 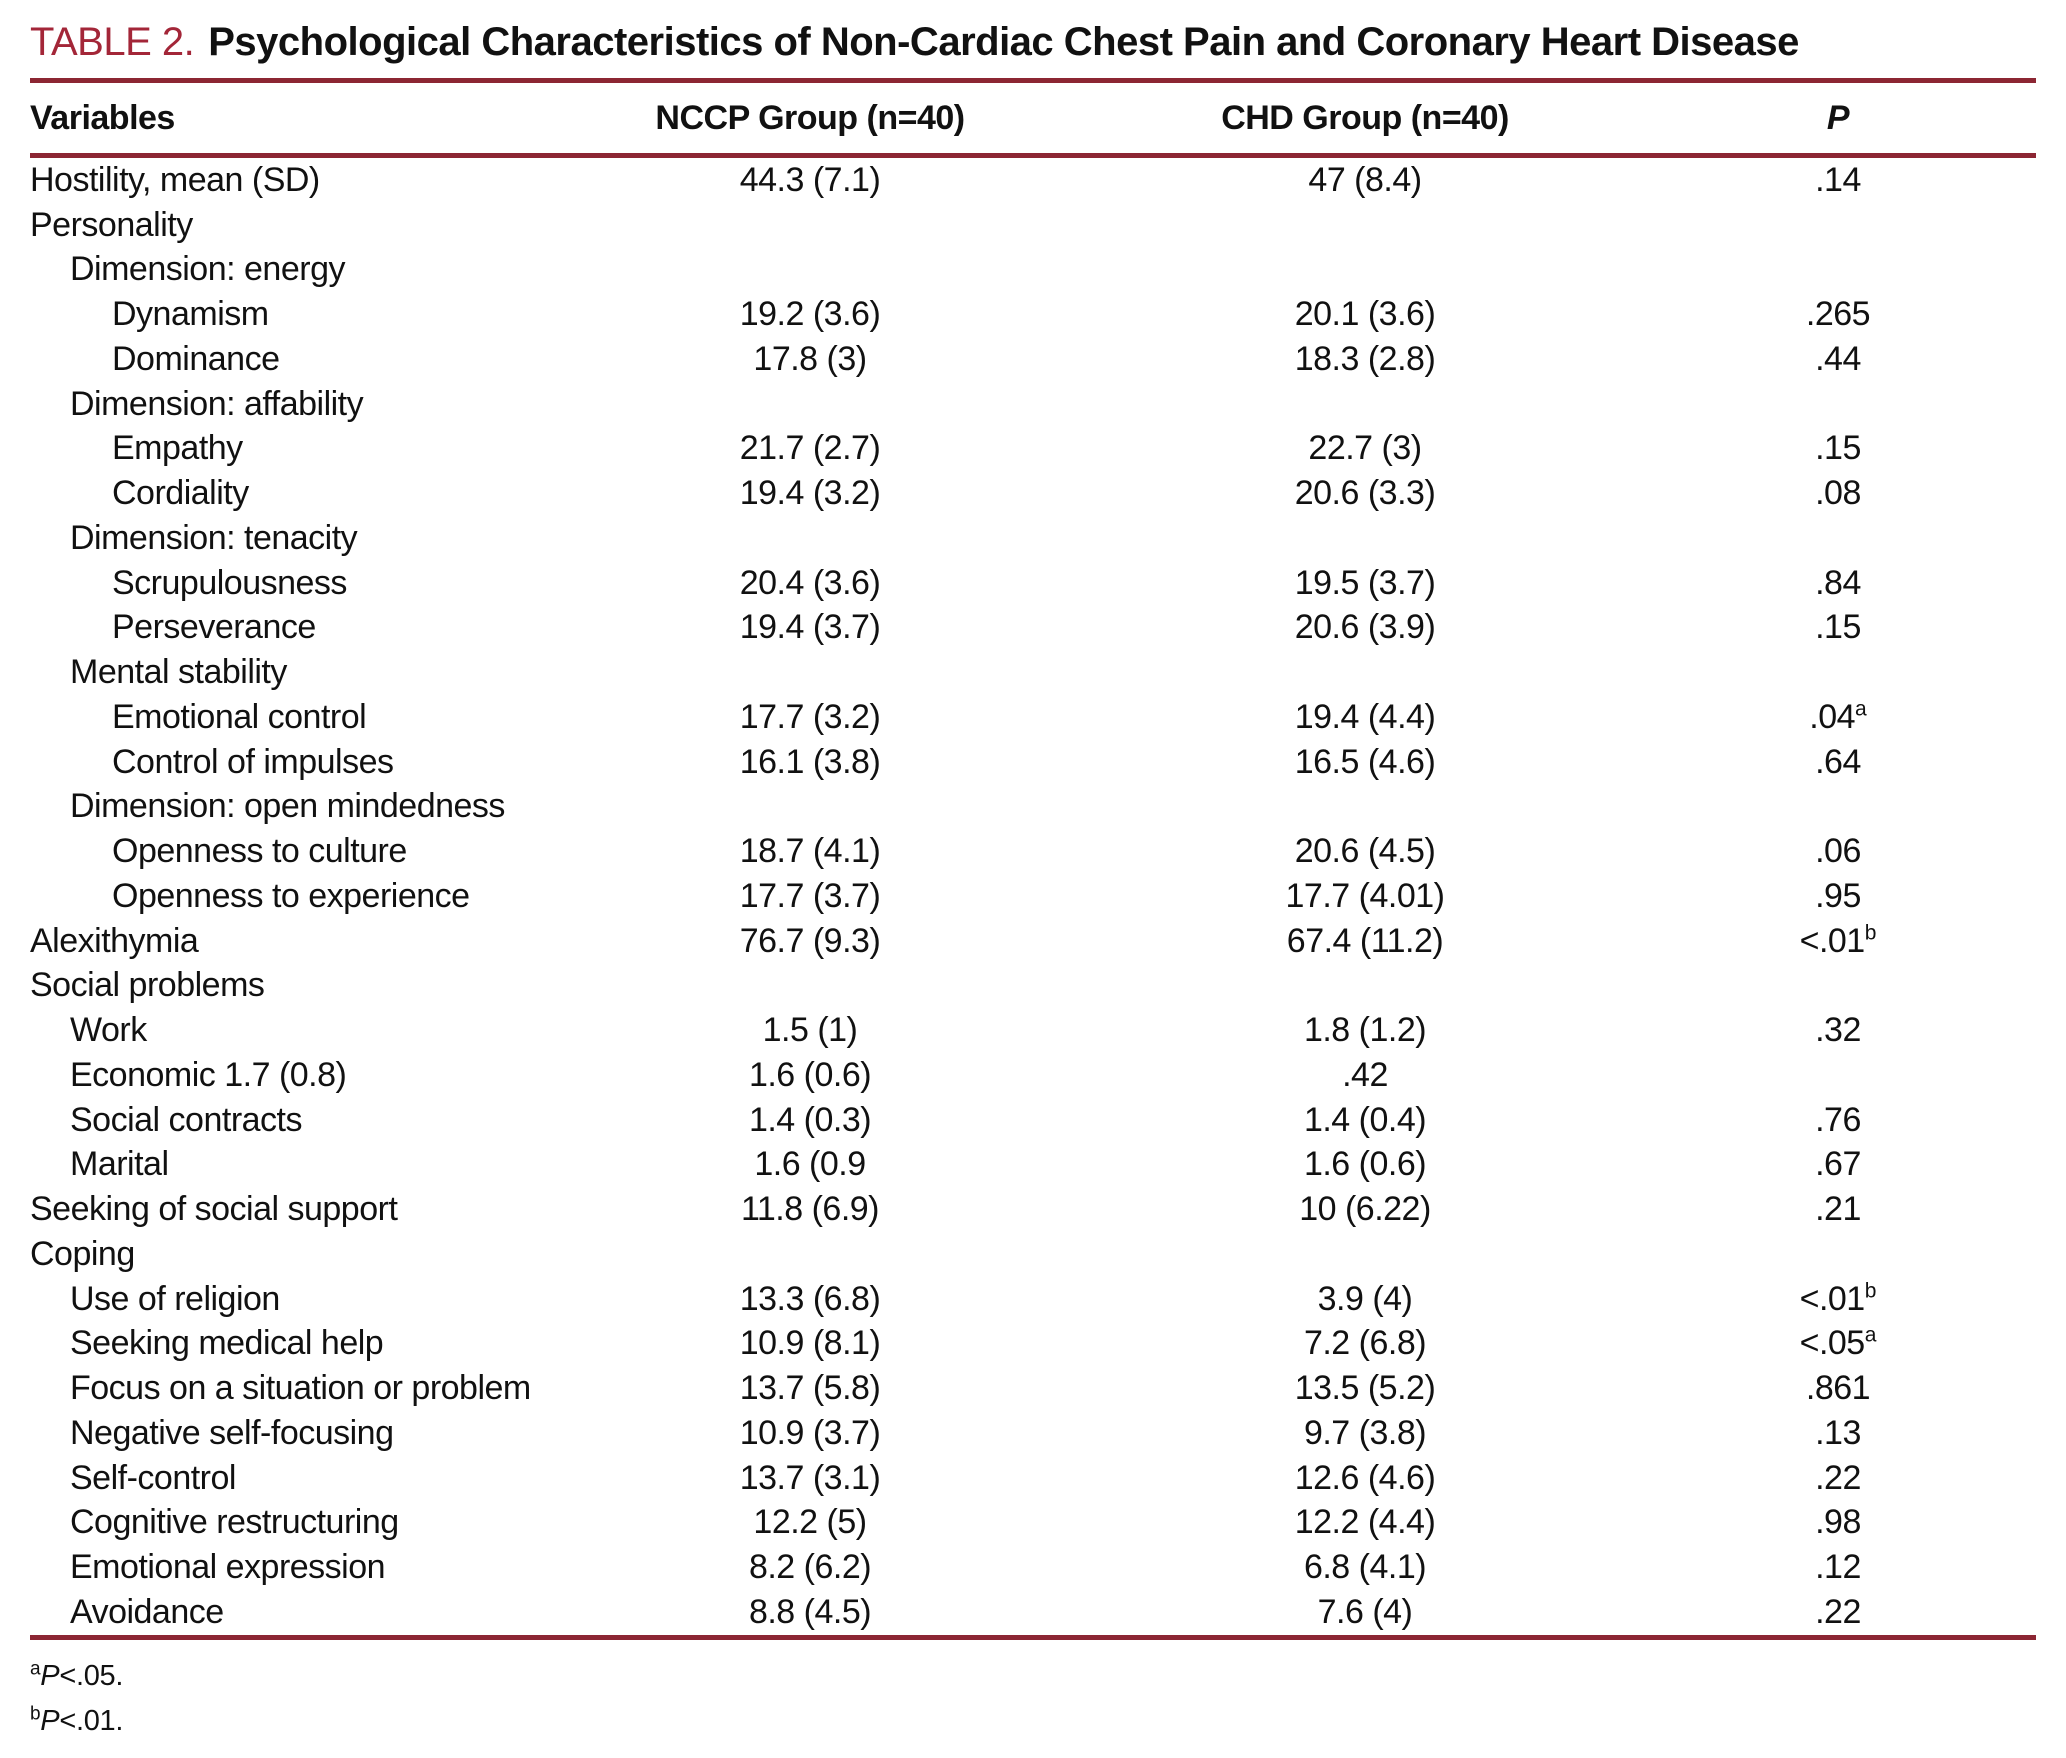 I want to click on chd-value: 22.7 (3), so click(x=1365, y=448).